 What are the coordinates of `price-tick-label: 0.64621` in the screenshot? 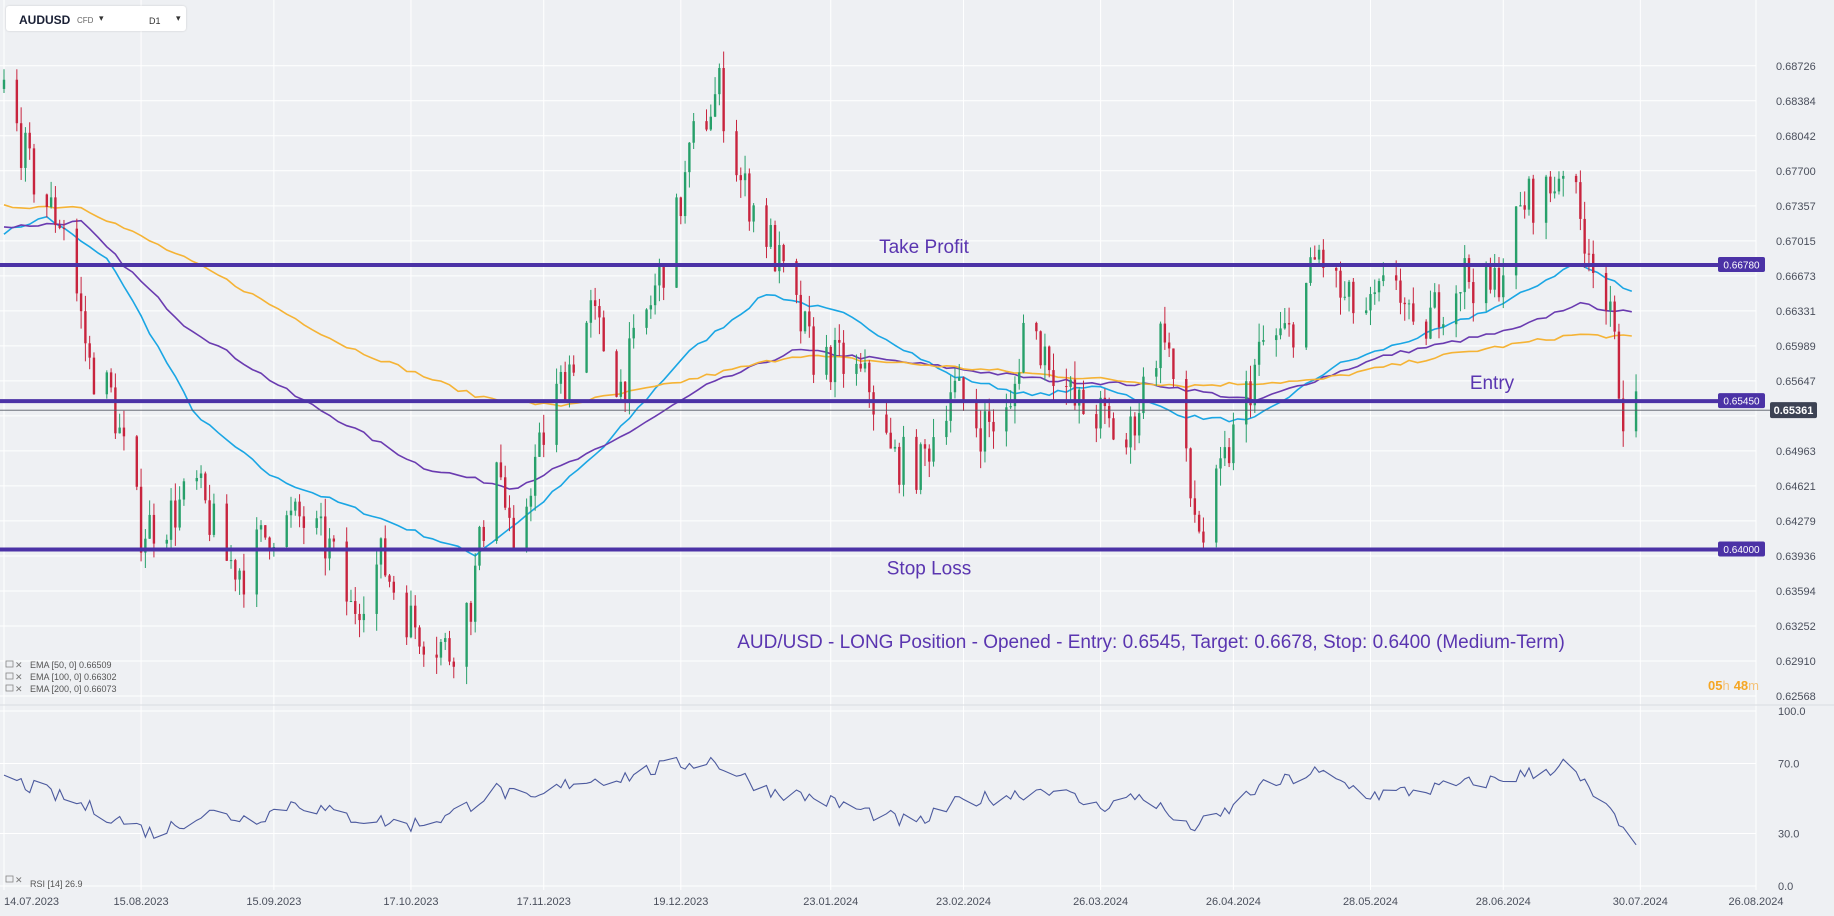 It's located at (1796, 487).